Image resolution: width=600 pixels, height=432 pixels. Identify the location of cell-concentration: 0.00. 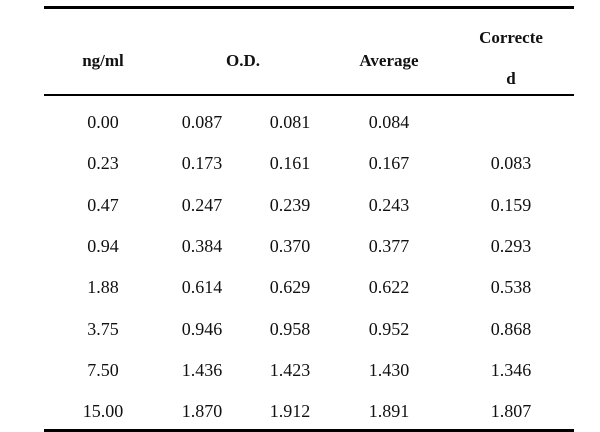
(103, 122).